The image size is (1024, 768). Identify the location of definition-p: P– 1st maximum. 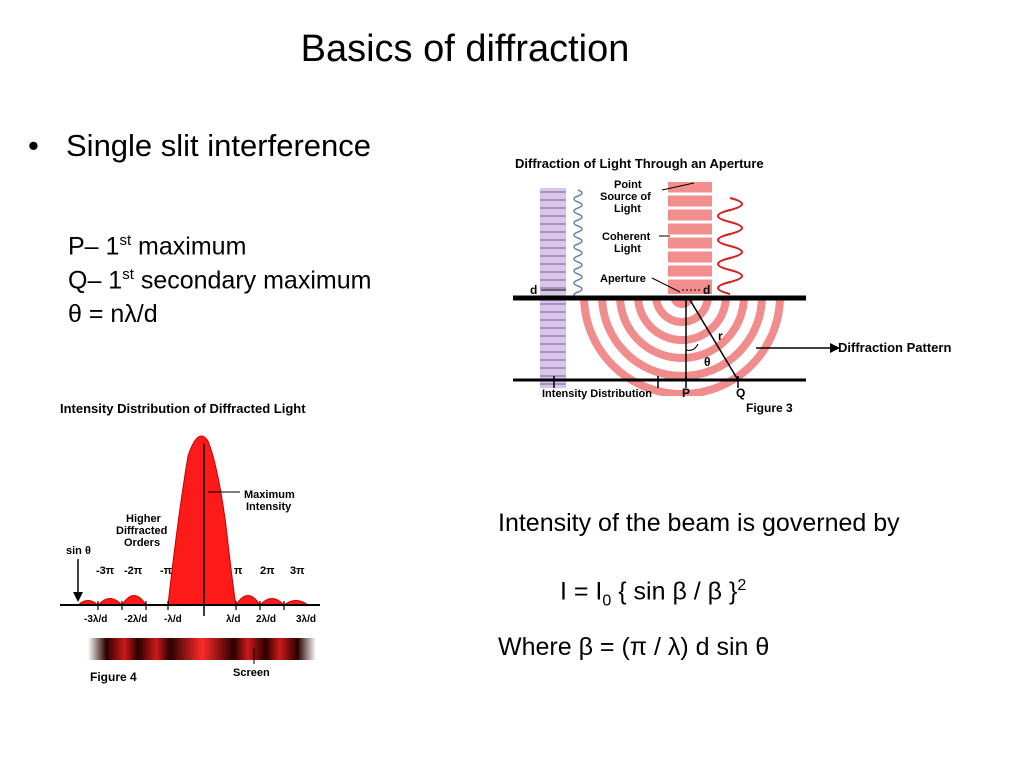
(157, 246).